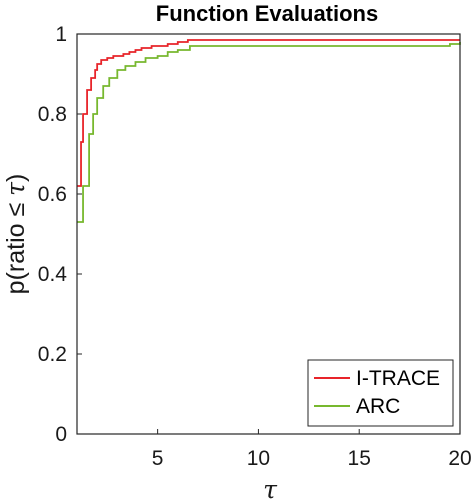 This screenshot has height=502, width=474. I want to click on y-tick-label: 0.6, so click(52, 194).